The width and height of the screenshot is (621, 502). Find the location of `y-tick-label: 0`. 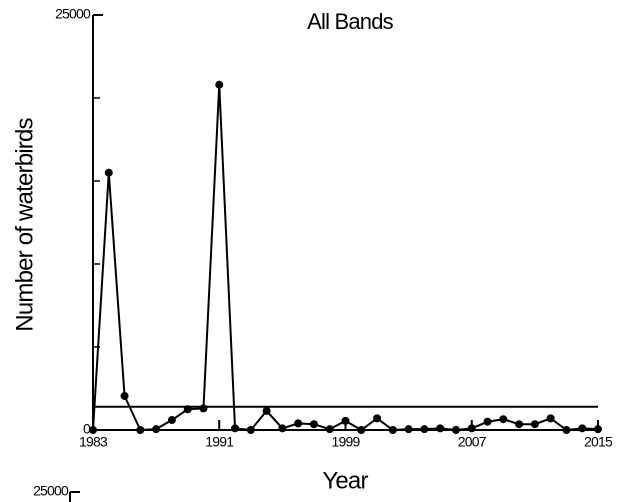

y-tick-label: 0 is located at coordinates (87, 429).